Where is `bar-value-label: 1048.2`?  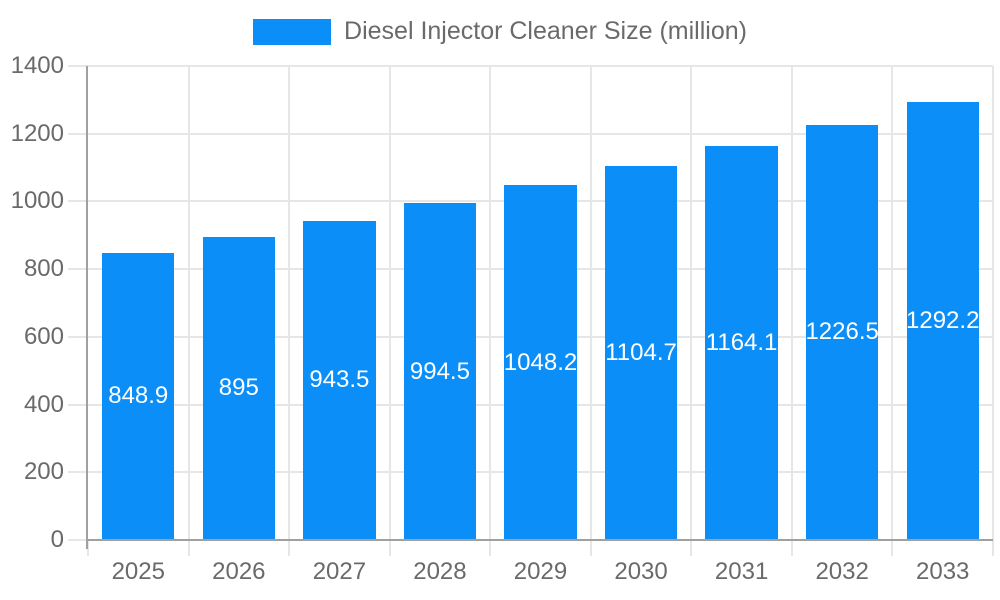
bar-value-label: 1048.2 is located at coordinates (540, 362).